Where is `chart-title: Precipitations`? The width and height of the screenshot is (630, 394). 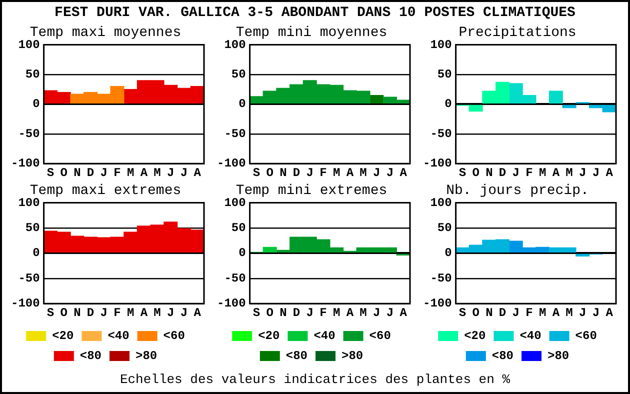 chart-title: Precipitations is located at coordinates (517, 33).